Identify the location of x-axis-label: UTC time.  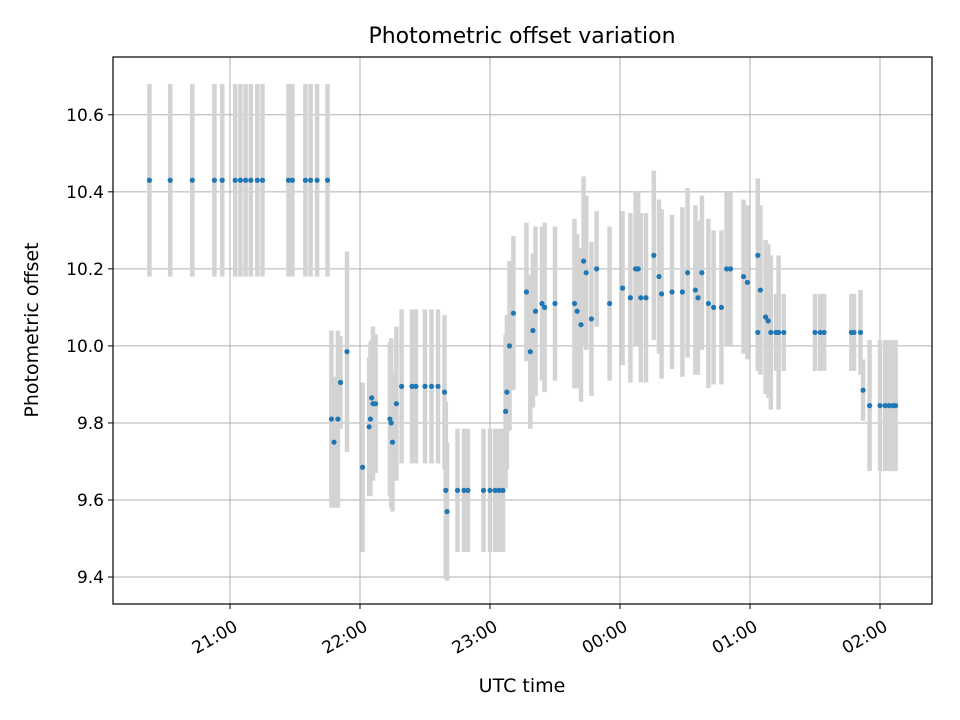
(522, 686).